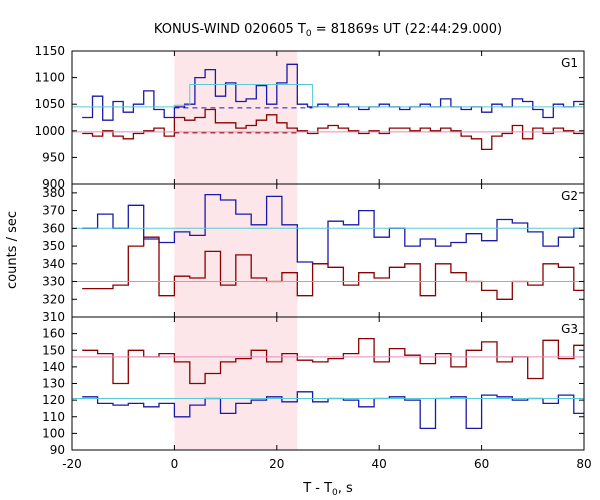  Describe the element at coordinates (53, 417) in the screenshot. I see `y-tick-label: 110` at that location.